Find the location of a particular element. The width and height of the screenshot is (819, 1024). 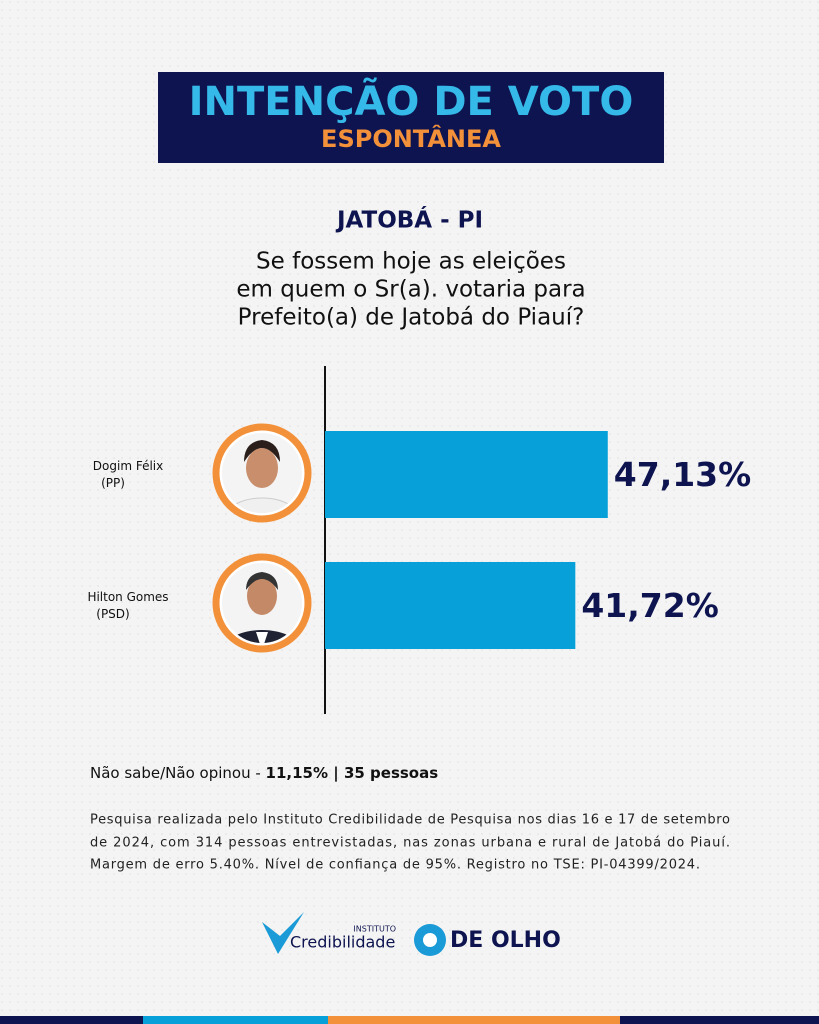

candidate-name: Hilton Gomes is located at coordinates (127, 597).